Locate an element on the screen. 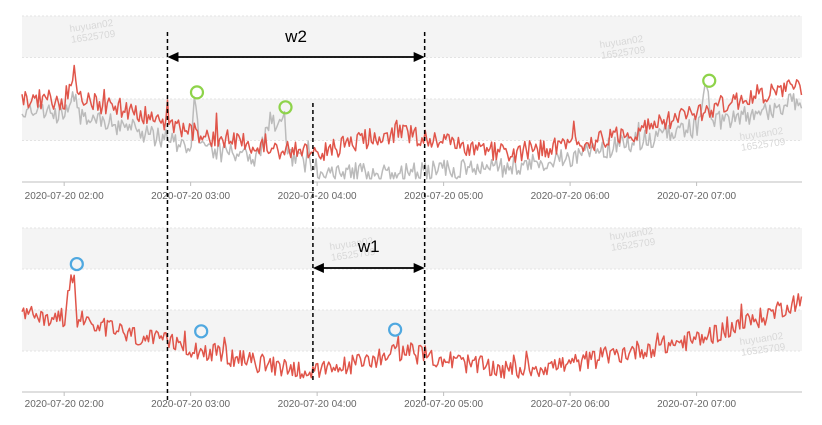 The image size is (822, 425). w1-arrowhead-left is located at coordinates (318, 268).